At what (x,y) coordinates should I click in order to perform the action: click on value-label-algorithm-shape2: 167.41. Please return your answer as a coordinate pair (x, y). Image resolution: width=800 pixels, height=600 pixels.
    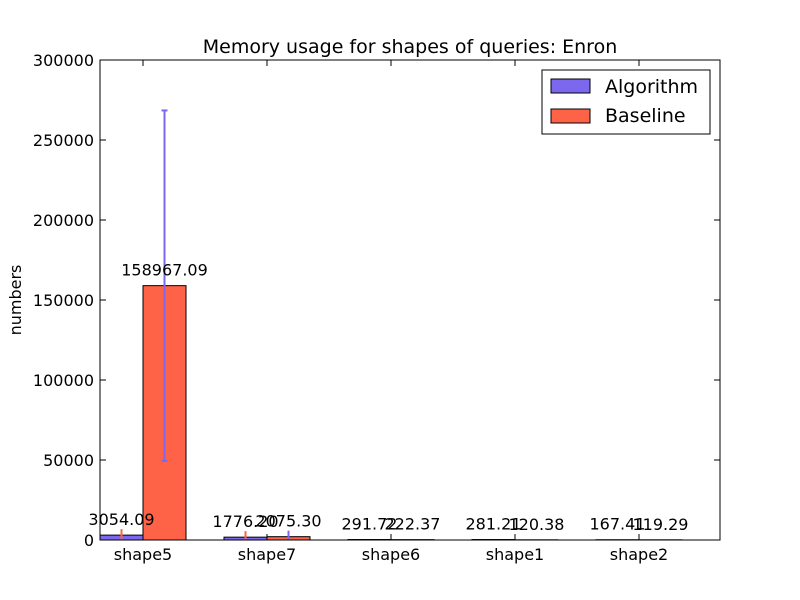
    Looking at the image, I should click on (618, 524).